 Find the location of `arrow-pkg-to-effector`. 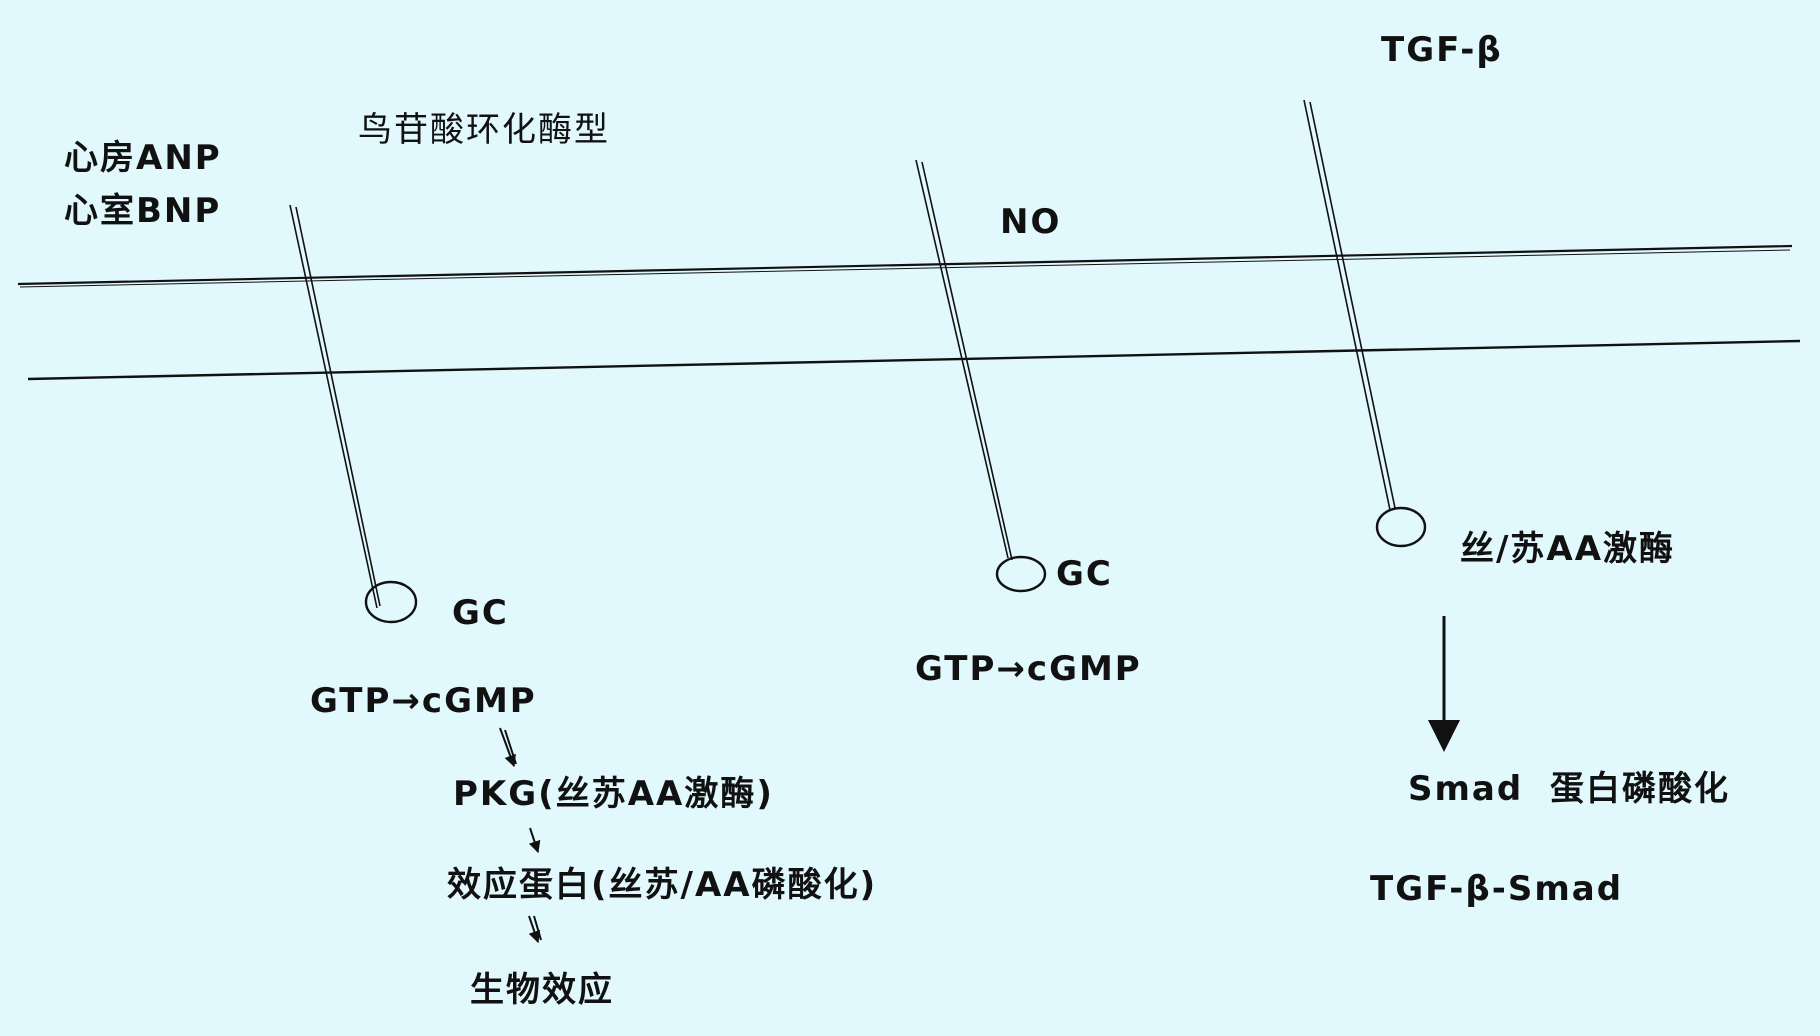

arrow-pkg-to-effector is located at coordinates (534, 840).